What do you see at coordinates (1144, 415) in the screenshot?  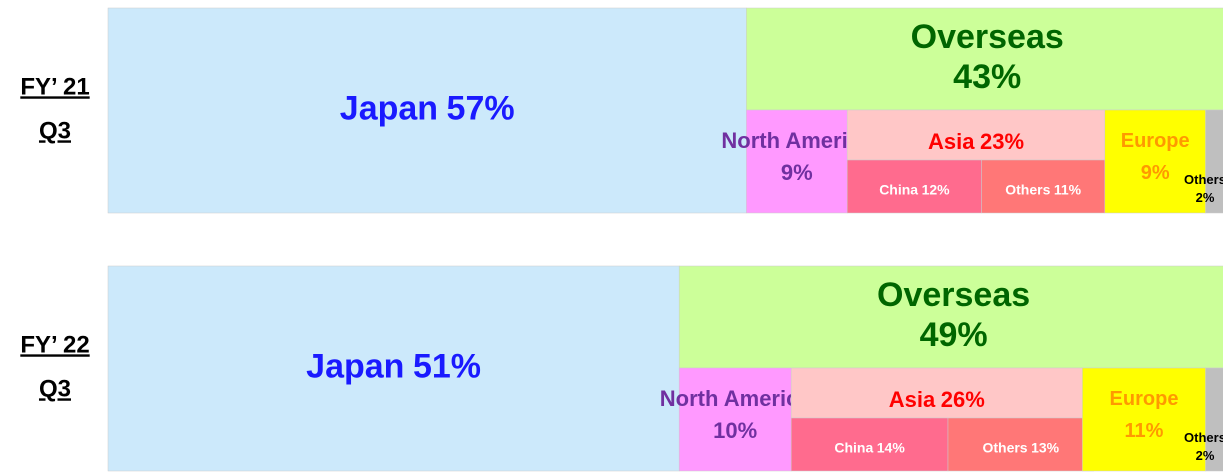 I see `sub-segment-label: Europe 11%` at bounding box center [1144, 415].